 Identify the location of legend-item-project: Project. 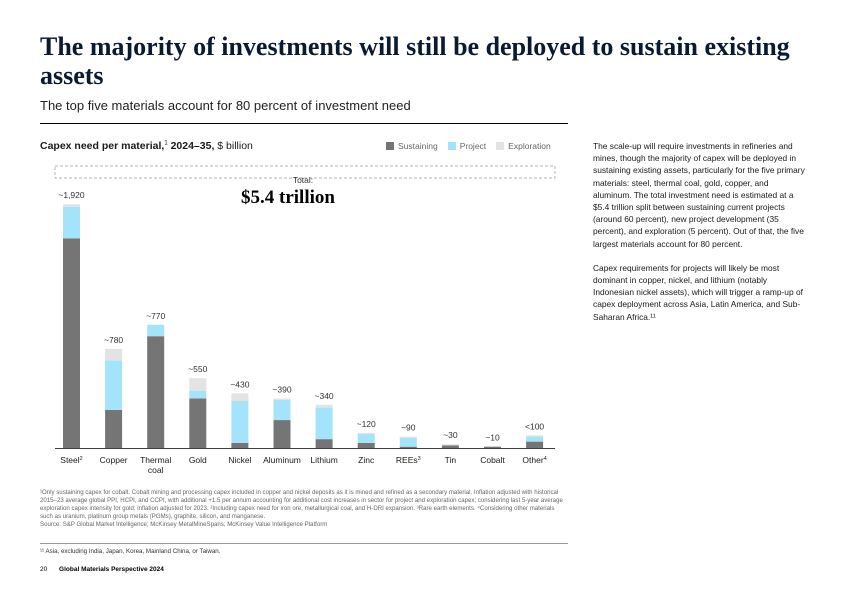
(467, 146).